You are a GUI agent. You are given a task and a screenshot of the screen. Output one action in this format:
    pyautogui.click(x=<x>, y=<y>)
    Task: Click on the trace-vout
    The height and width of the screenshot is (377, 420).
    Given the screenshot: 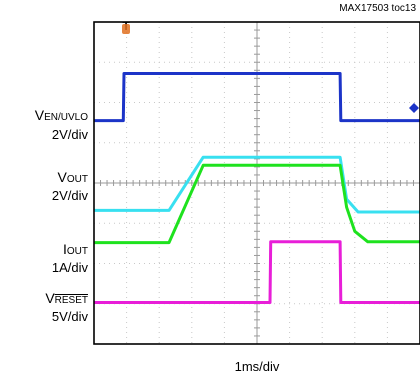 What is the action you would take?
    pyautogui.click(x=257, y=184)
    